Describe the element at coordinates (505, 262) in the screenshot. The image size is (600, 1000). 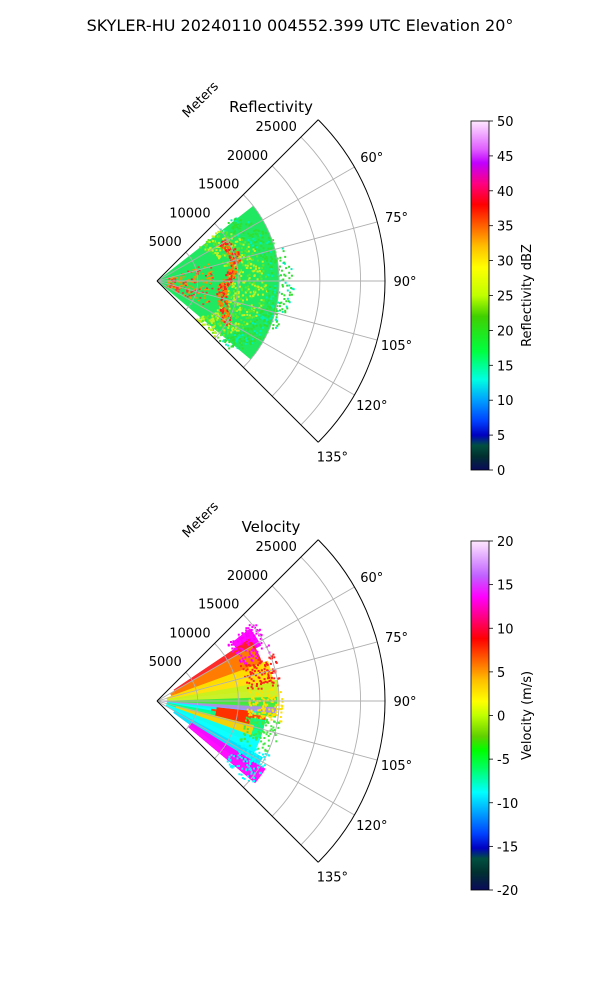
I see `colorbar-tick-label: 30` at that location.